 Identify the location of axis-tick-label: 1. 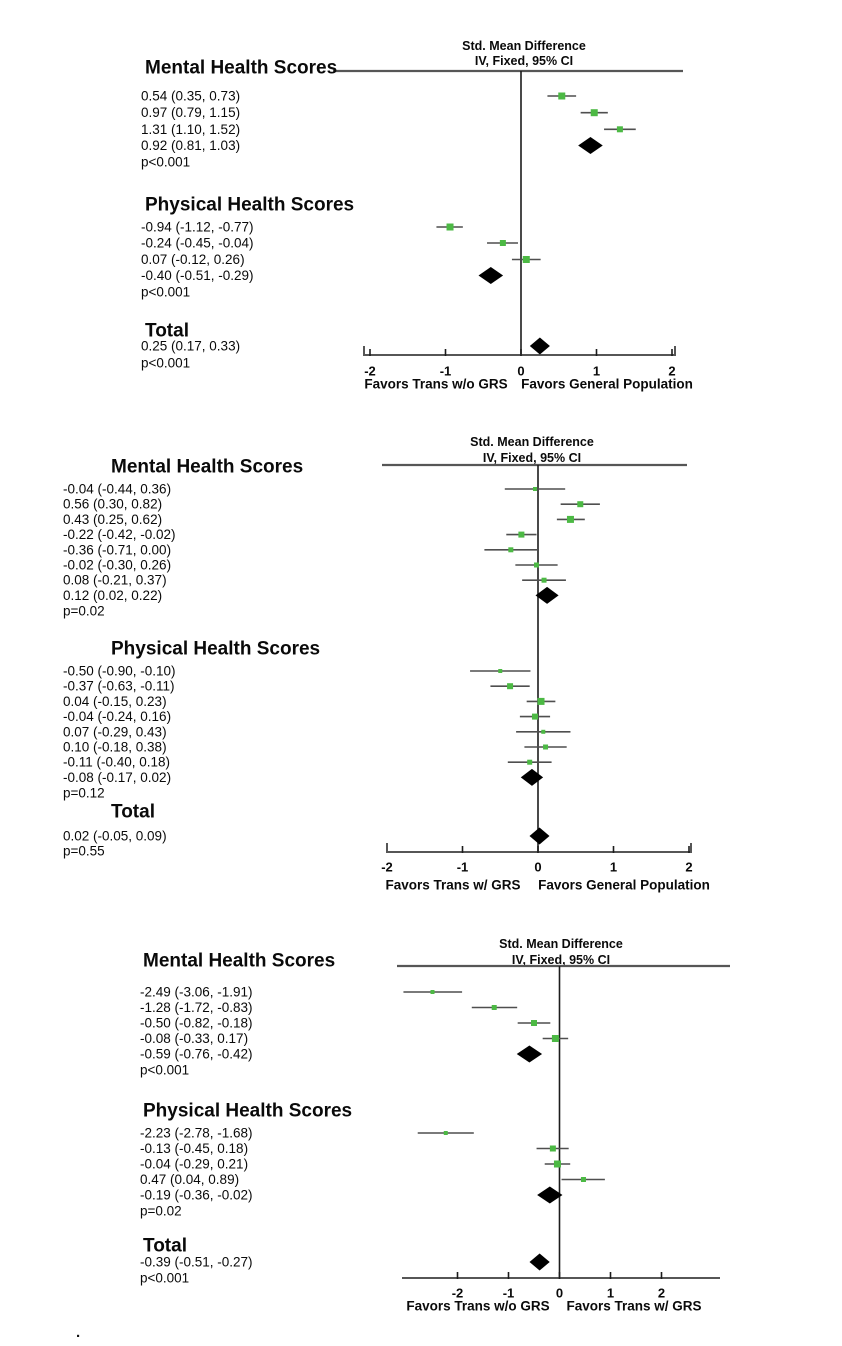
(596, 371).